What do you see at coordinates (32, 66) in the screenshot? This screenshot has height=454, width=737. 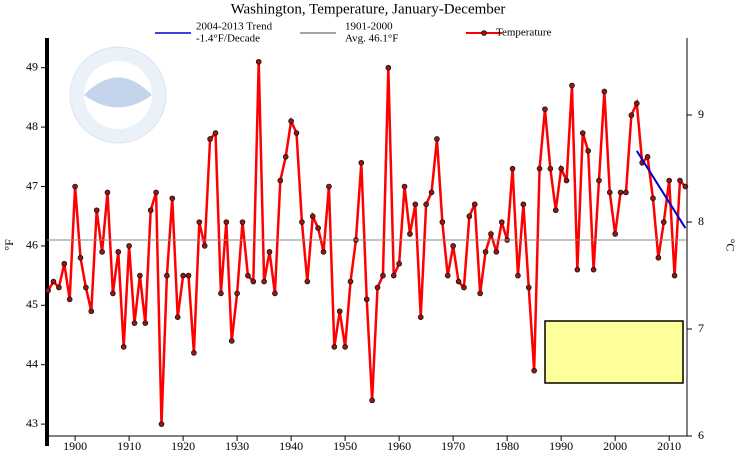 I see `y-tick-label: 49` at bounding box center [32, 66].